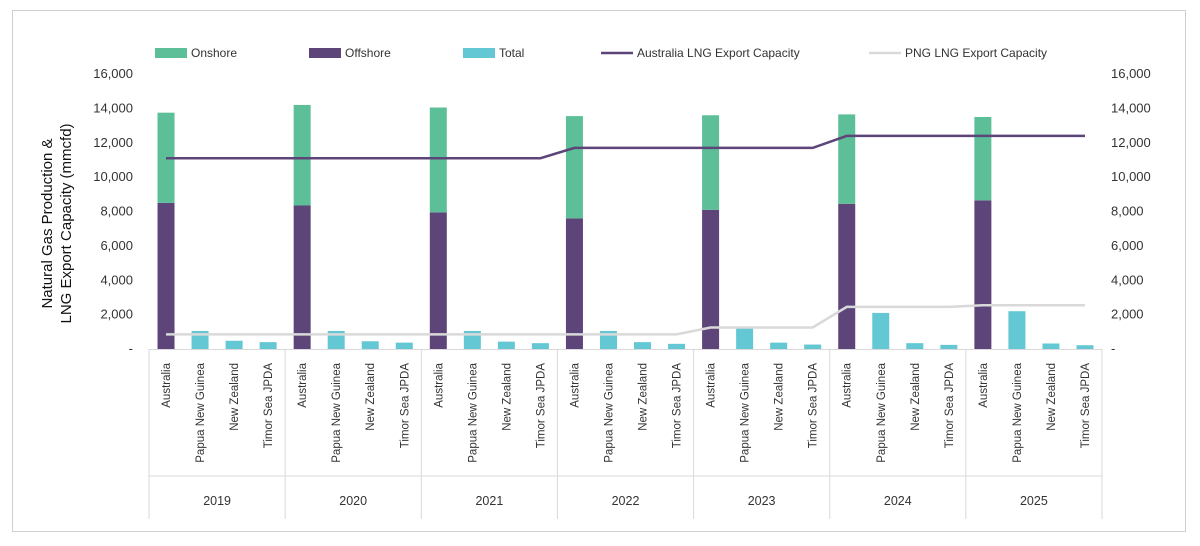  Describe the element at coordinates (113, 176) in the screenshot. I see `y-tick-label-left: 10,000` at that location.